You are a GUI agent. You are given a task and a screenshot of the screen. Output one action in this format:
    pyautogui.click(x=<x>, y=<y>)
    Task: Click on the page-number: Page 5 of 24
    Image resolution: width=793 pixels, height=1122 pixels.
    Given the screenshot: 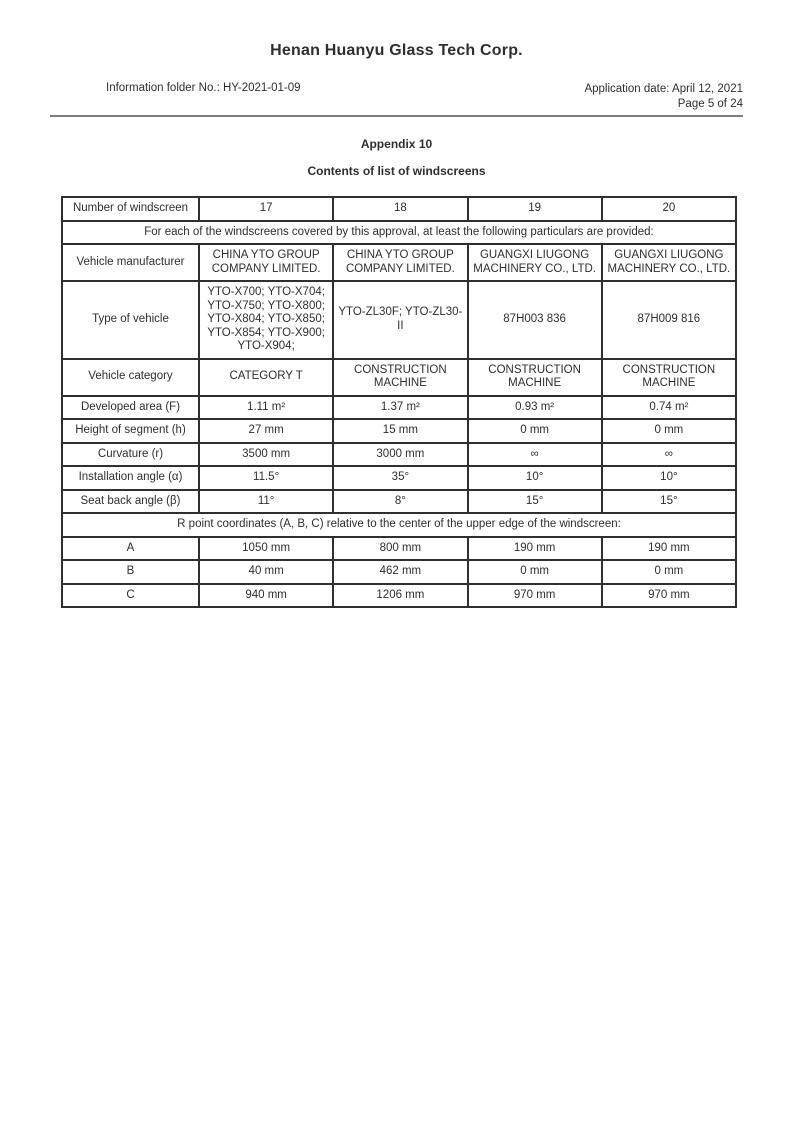 What is the action you would take?
    pyautogui.click(x=710, y=104)
    